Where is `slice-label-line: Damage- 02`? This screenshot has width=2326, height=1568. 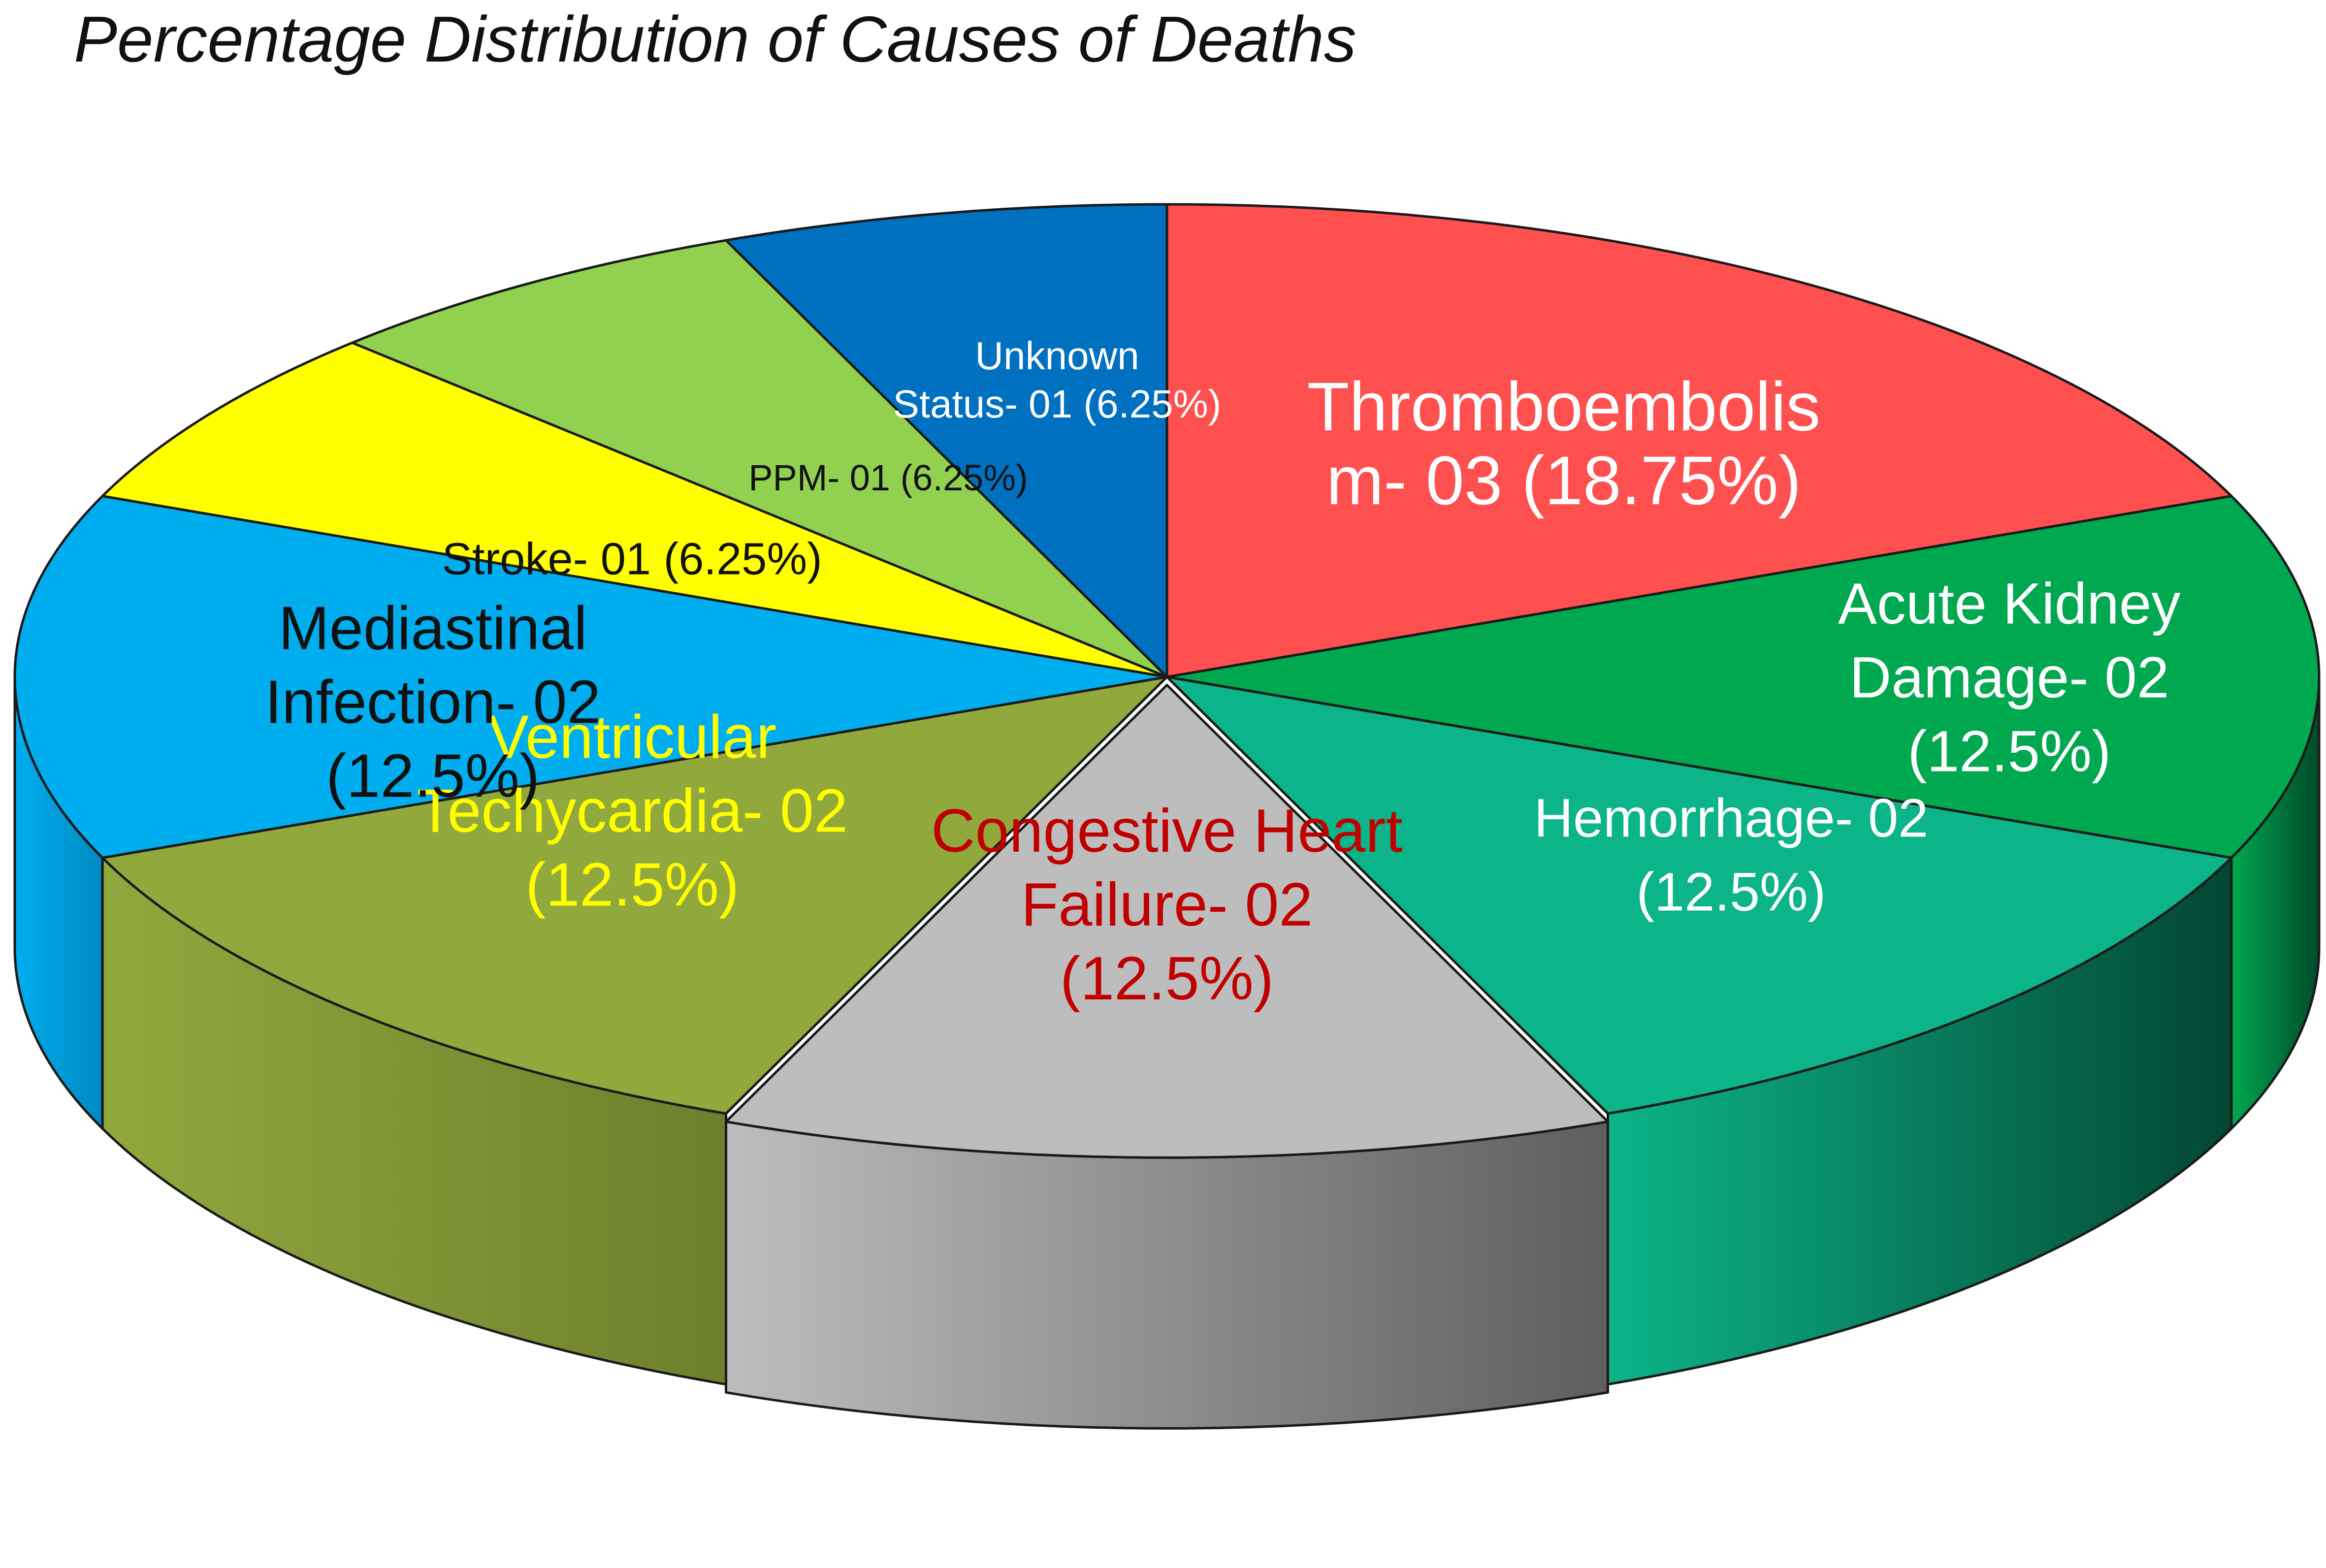 slice-label-line: Damage- 02 is located at coordinates (2009, 677).